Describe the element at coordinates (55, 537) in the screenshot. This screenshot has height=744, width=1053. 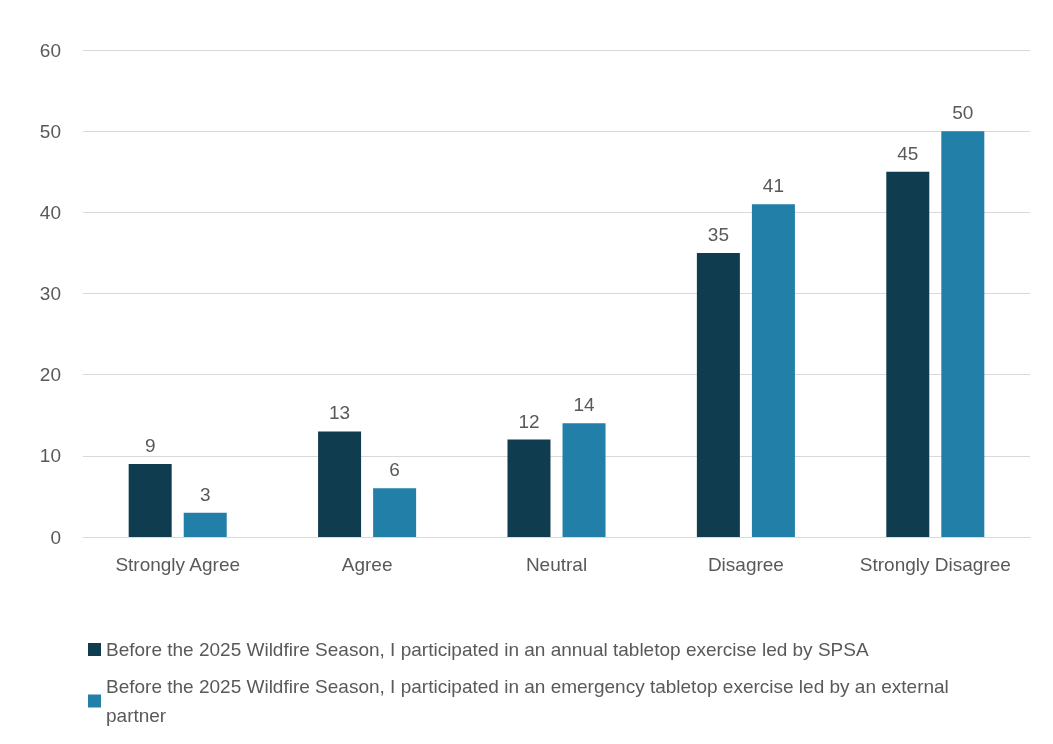
I see `y-tick-label: 0` at that location.